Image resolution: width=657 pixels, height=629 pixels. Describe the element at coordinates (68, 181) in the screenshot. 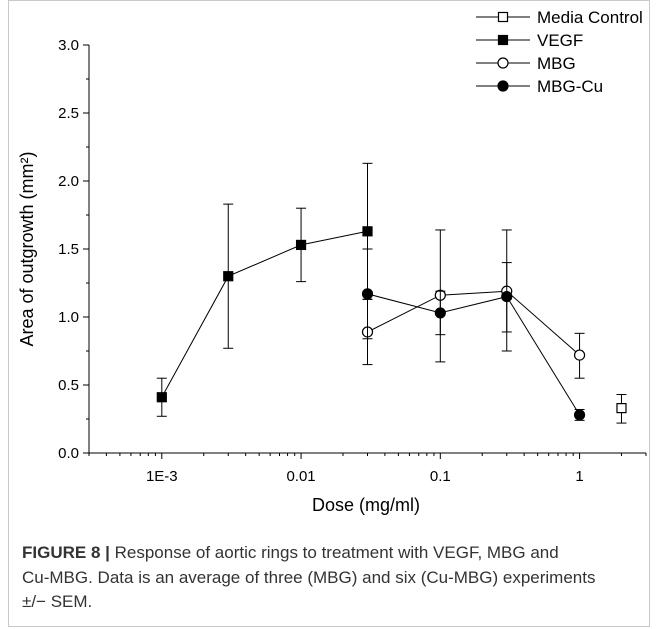

I see `y-tick-label: 2.0` at that location.